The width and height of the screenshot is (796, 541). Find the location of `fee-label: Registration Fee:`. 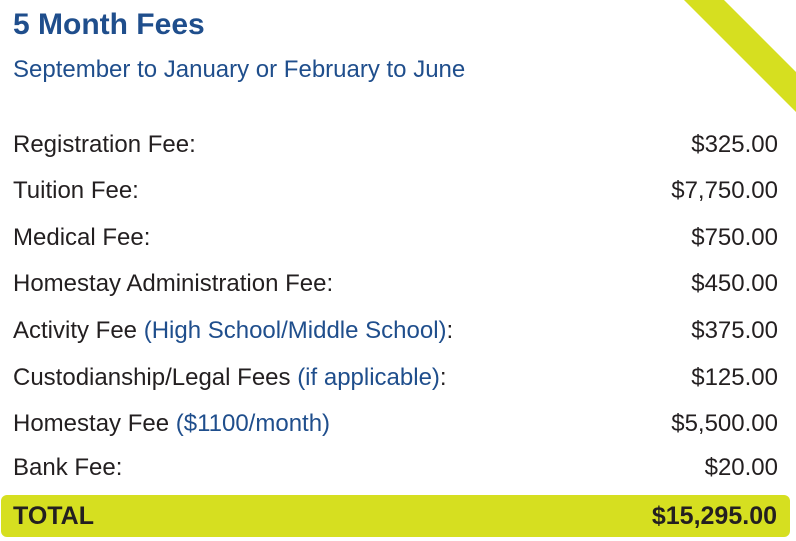

fee-label: Registration Fee: is located at coordinates (104, 145).